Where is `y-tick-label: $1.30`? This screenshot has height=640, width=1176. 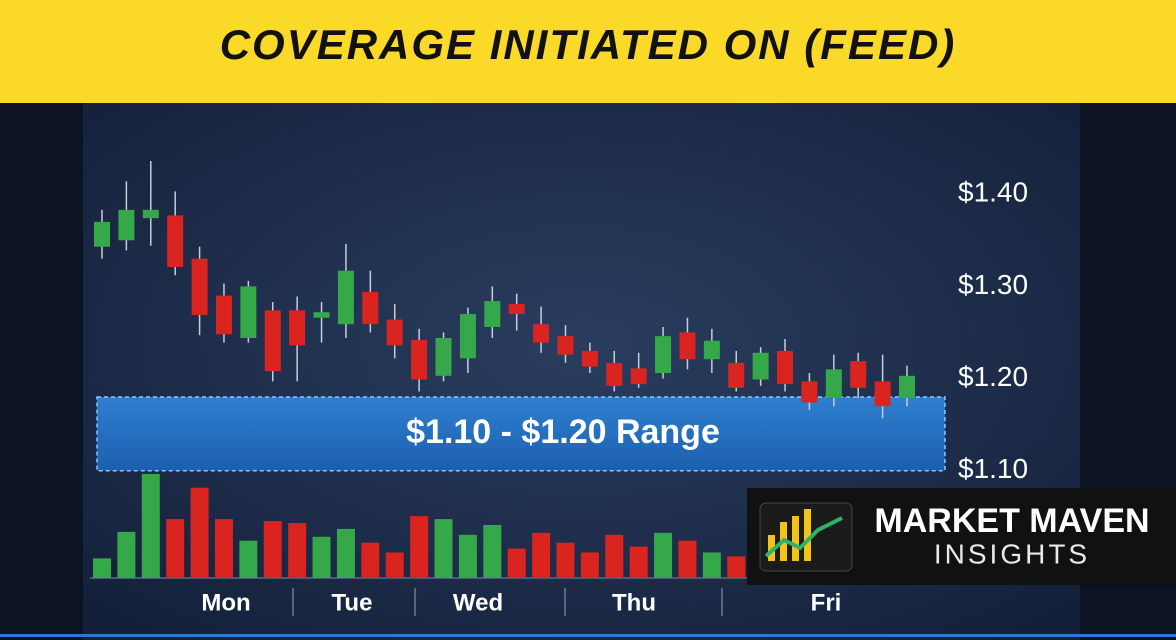 y-tick-label: $1.30 is located at coordinates (993, 284).